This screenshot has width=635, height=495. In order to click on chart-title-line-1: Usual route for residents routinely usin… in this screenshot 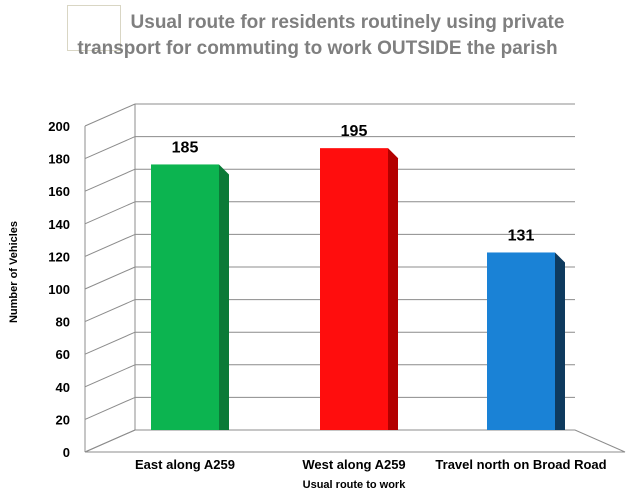, I will do `click(347, 22)`.